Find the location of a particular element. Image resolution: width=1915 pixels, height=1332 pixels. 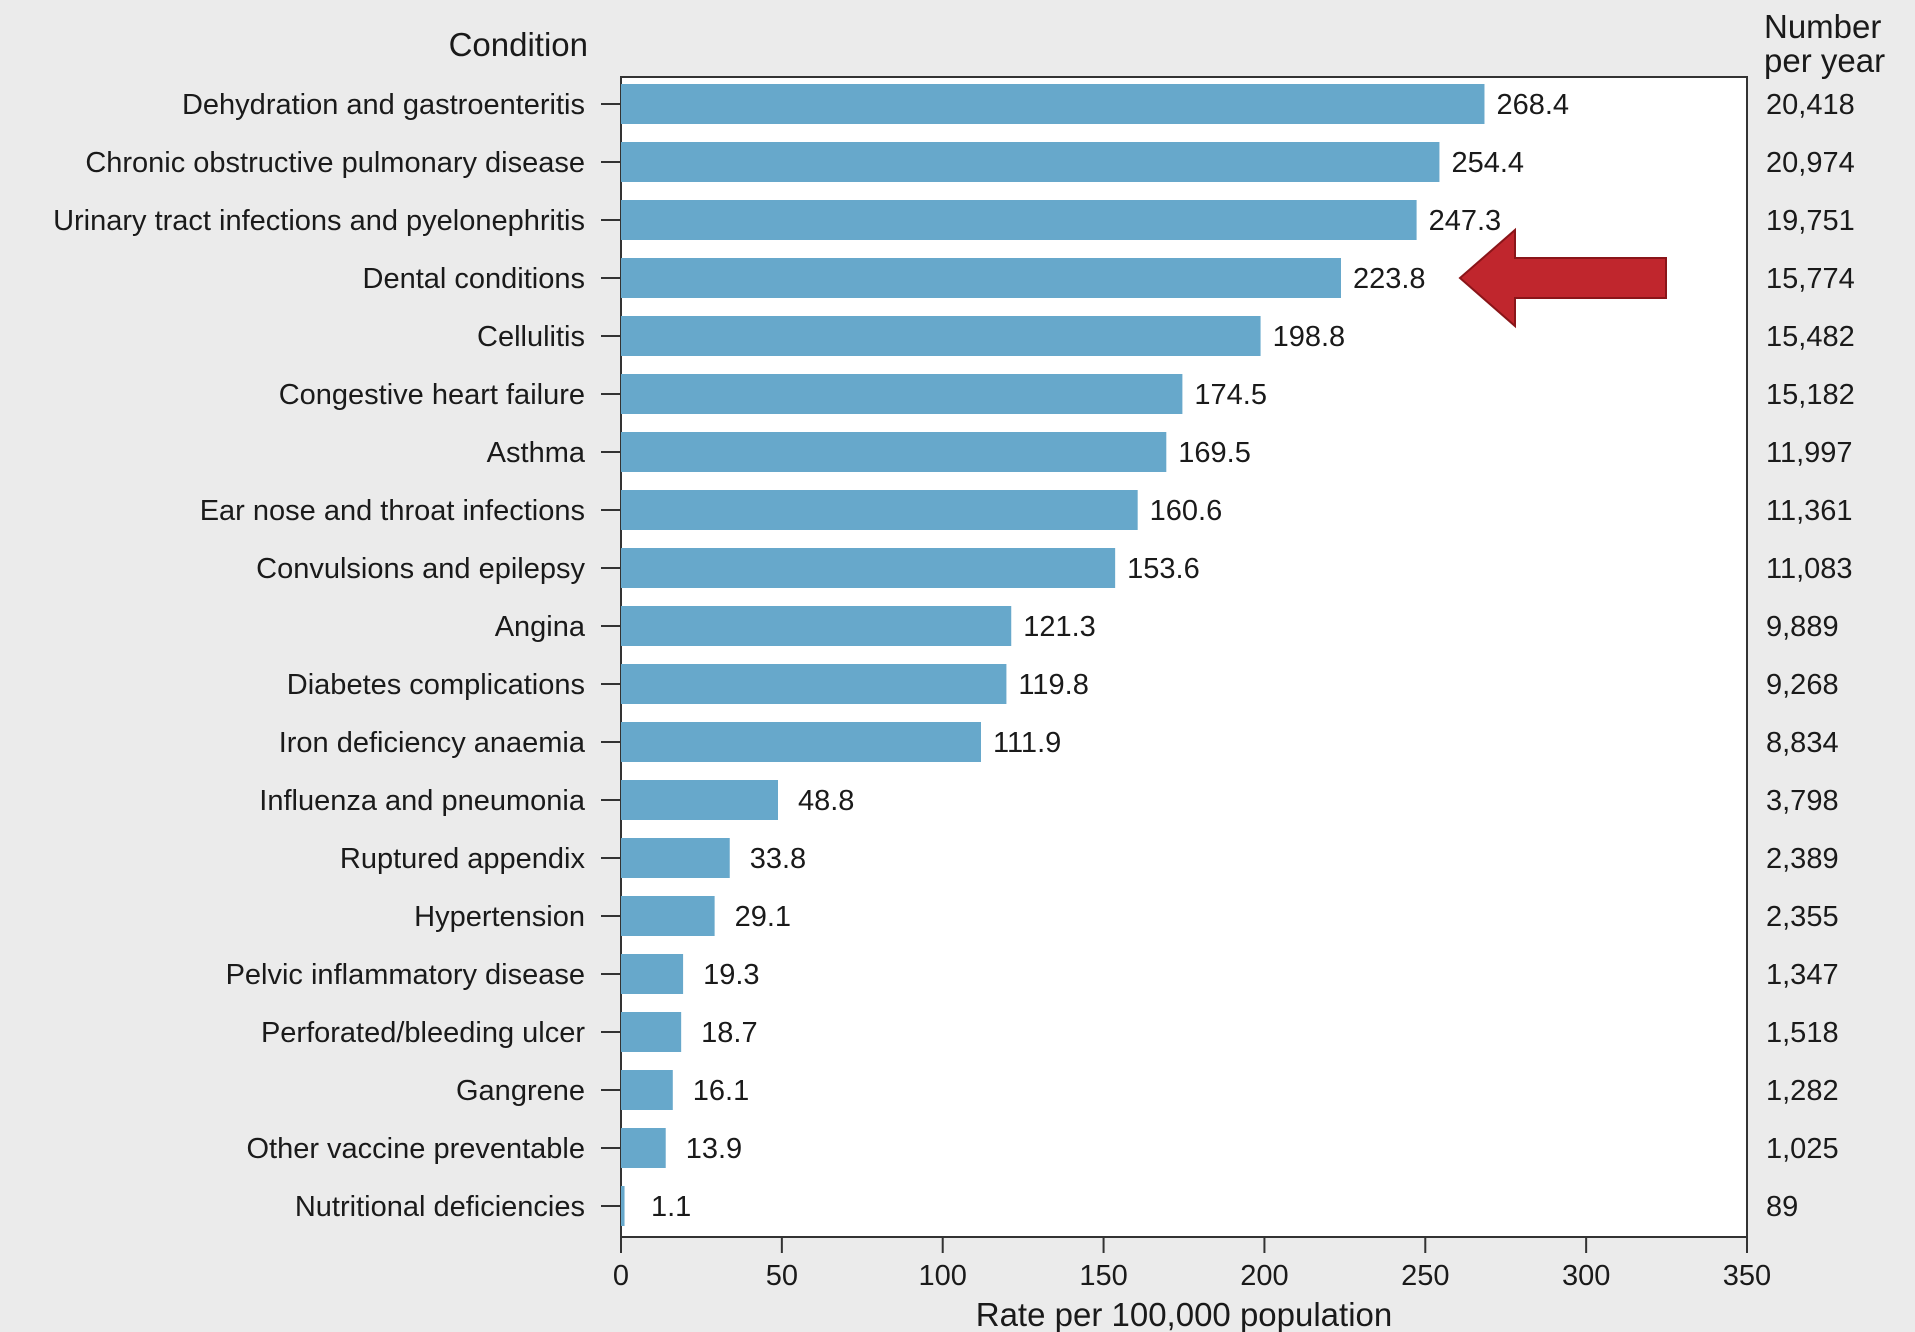

value-label-1: 254.4 is located at coordinates (1487, 163).